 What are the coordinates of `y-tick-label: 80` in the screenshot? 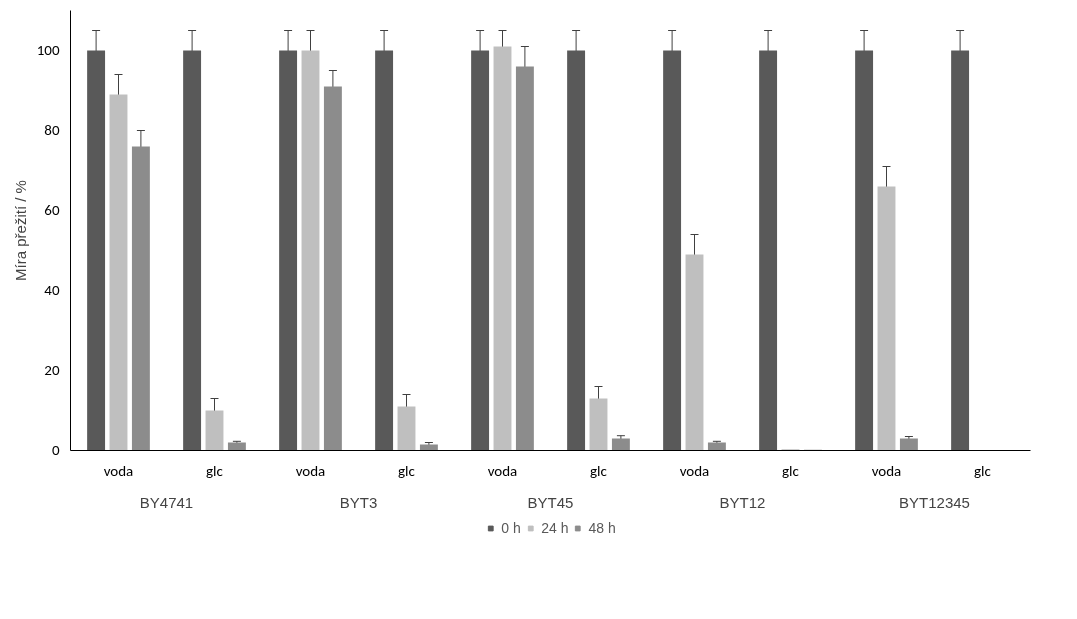 It's located at (52, 130).